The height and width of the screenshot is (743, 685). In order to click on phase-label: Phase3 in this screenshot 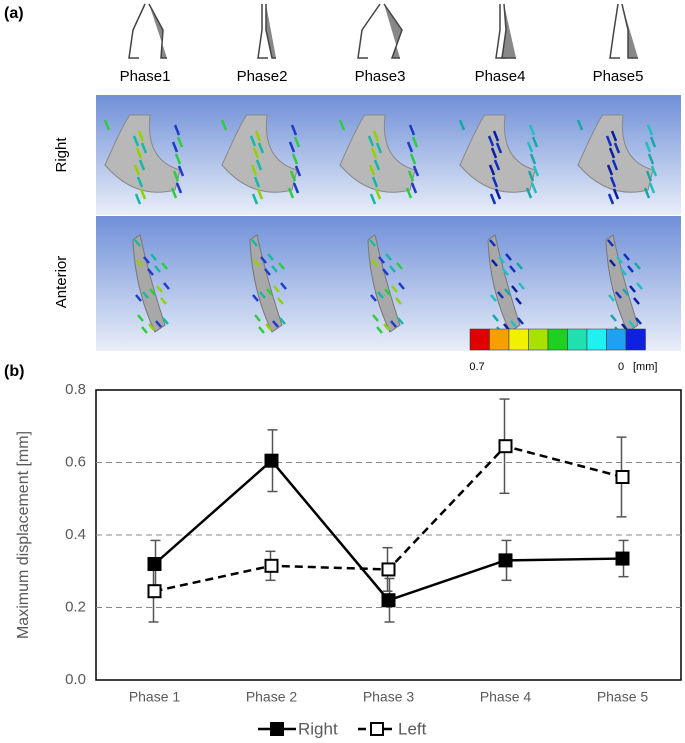, I will do `click(380, 76)`.